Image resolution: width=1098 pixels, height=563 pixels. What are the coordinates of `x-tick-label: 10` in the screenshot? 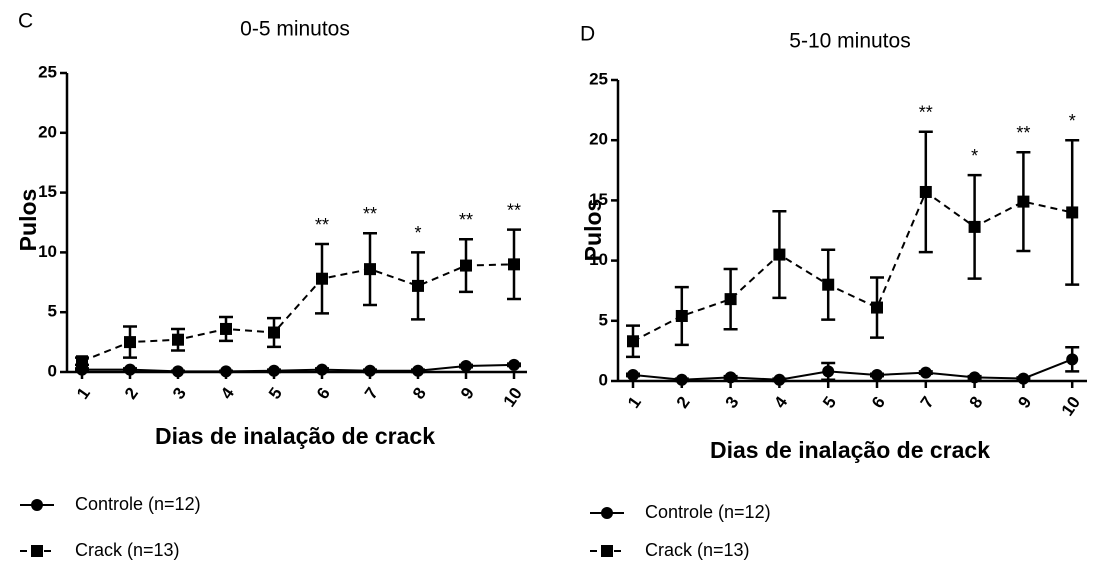 It's located at (1071, 406).